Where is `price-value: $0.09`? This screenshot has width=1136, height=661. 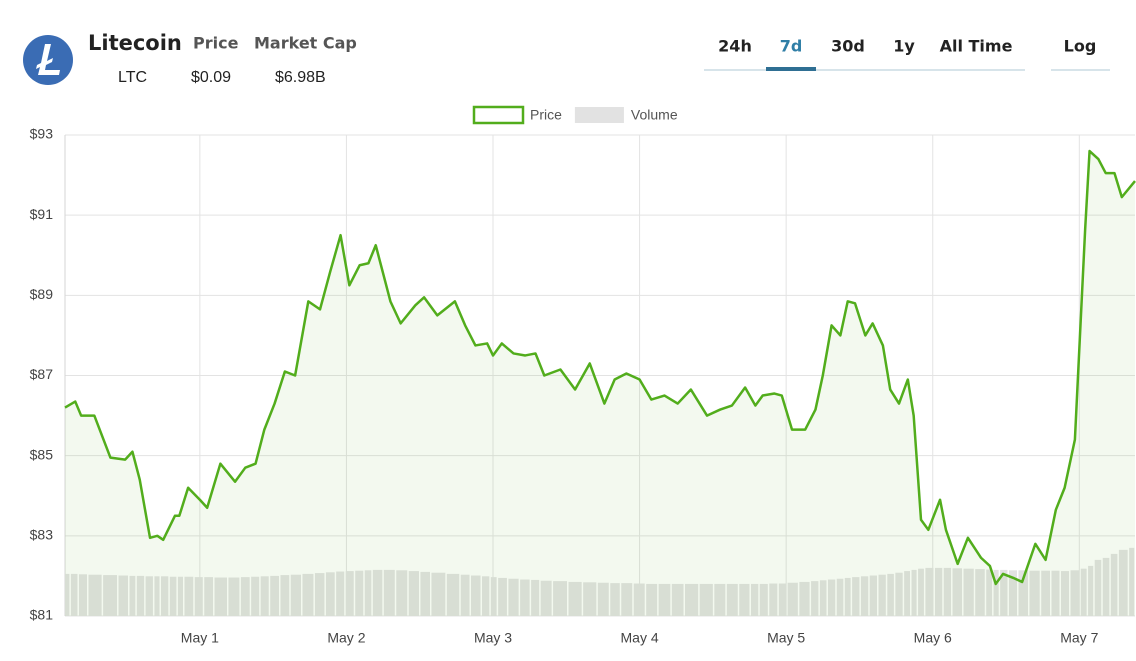
price-value: $0.09 is located at coordinates (211, 77).